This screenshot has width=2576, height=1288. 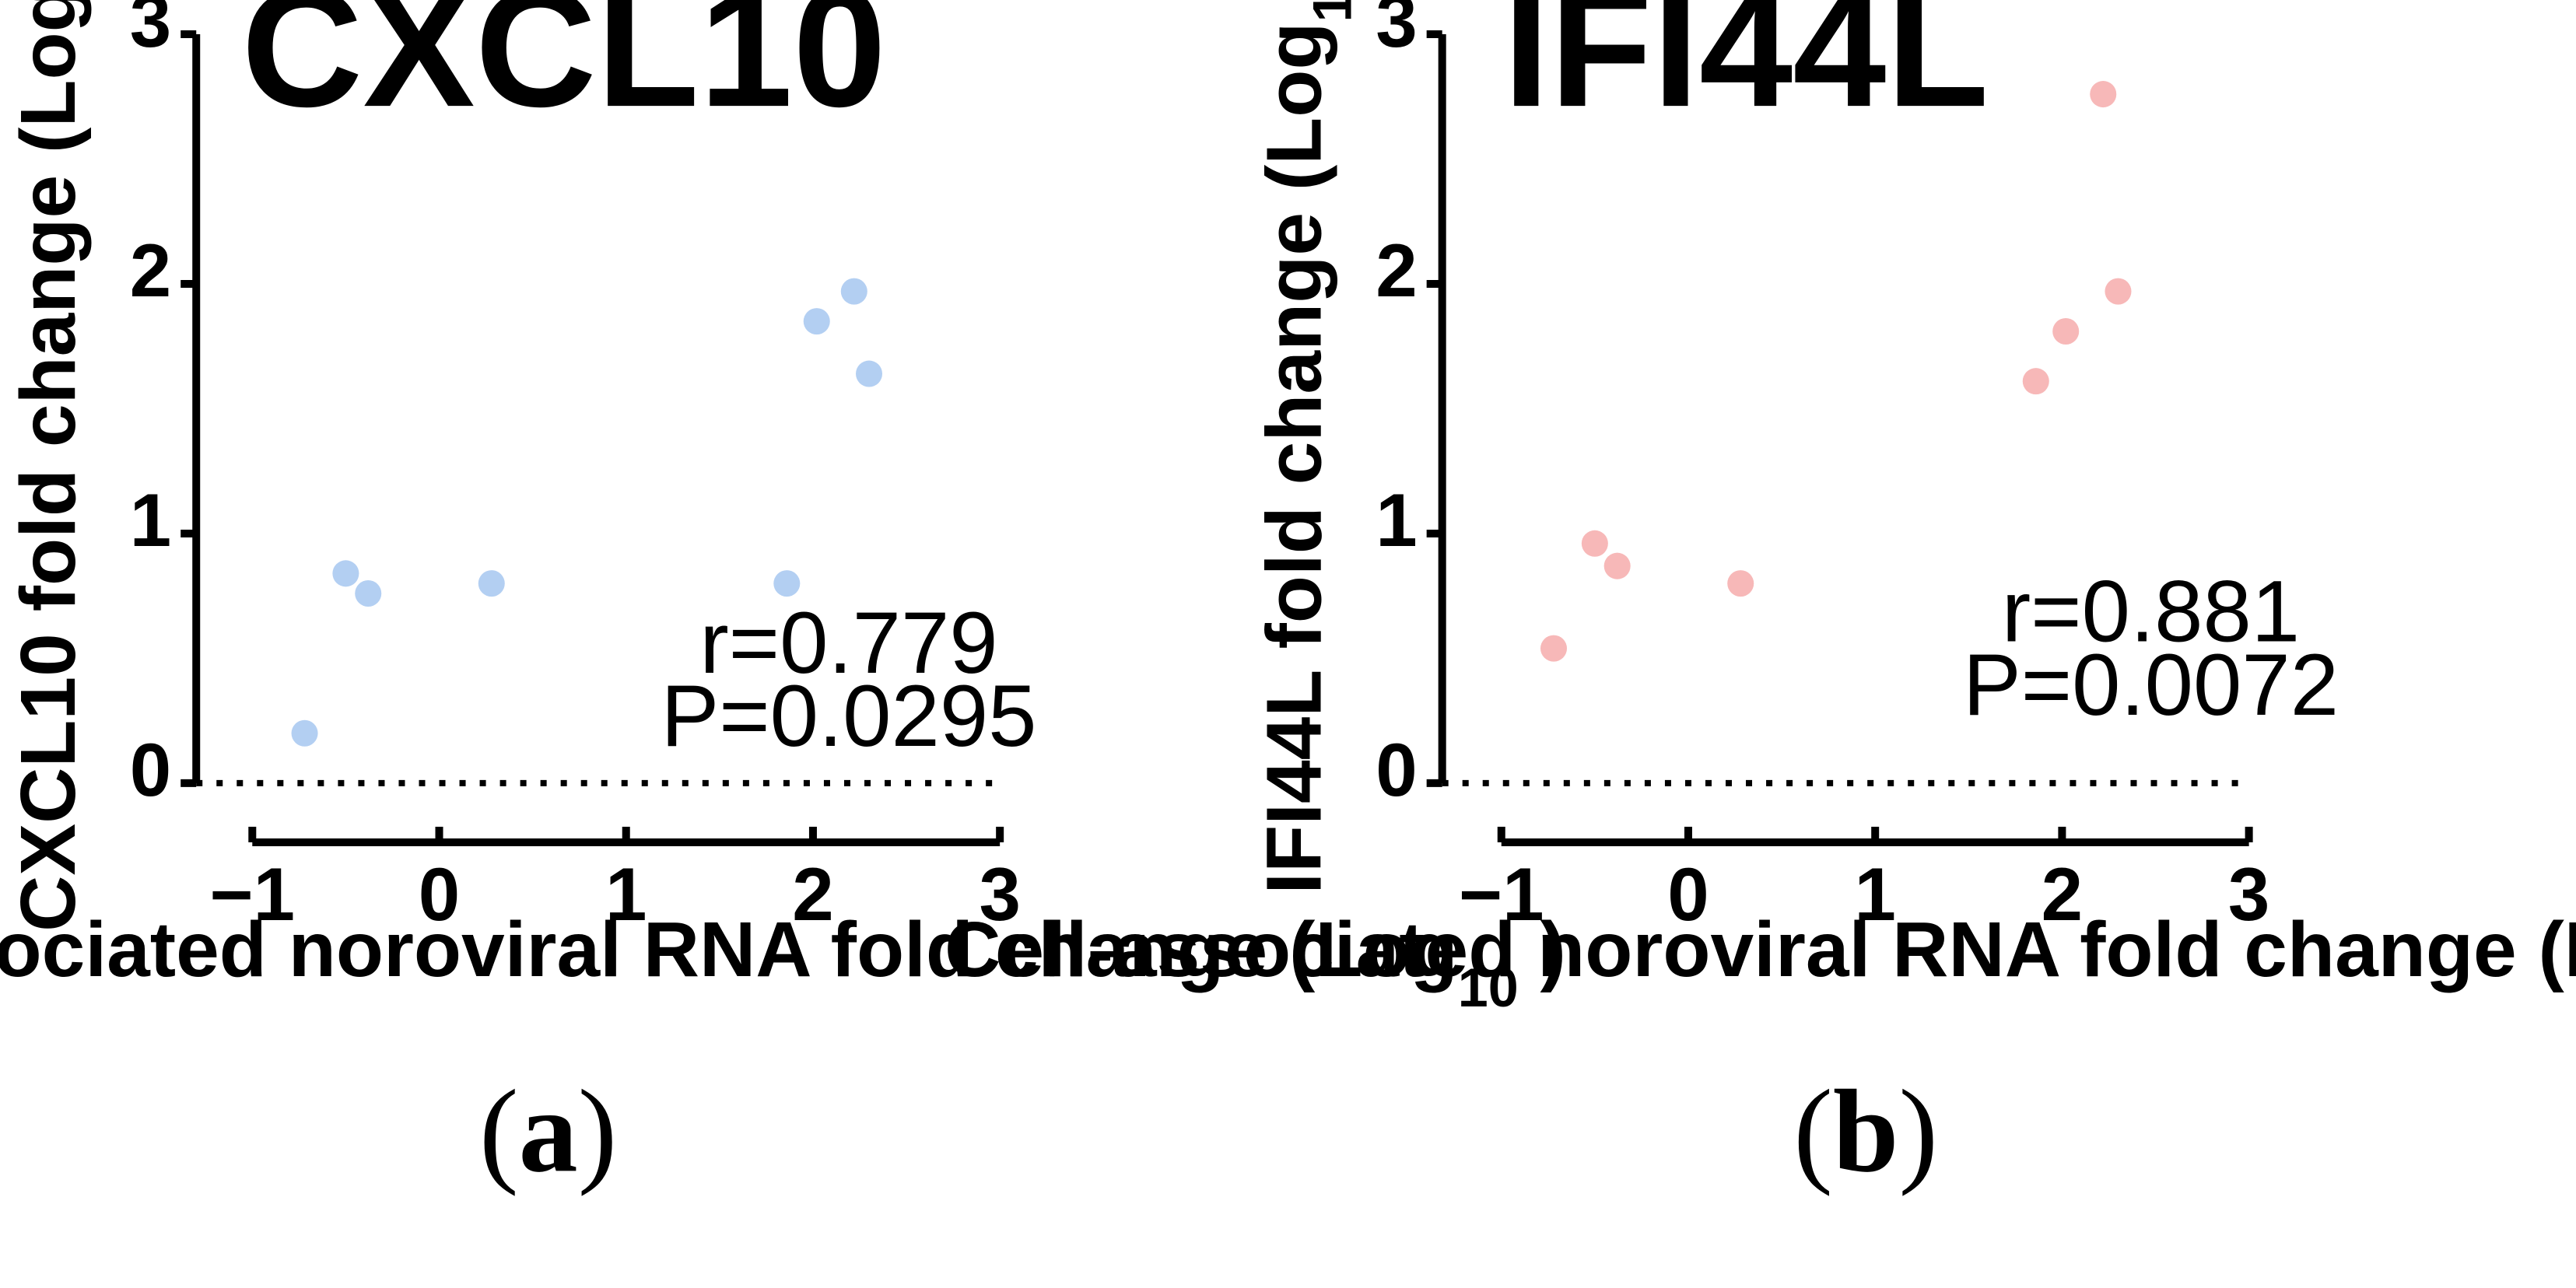 I want to click on y-axis-label: IFI44L fold change (Log10), so click(x=1307, y=447).